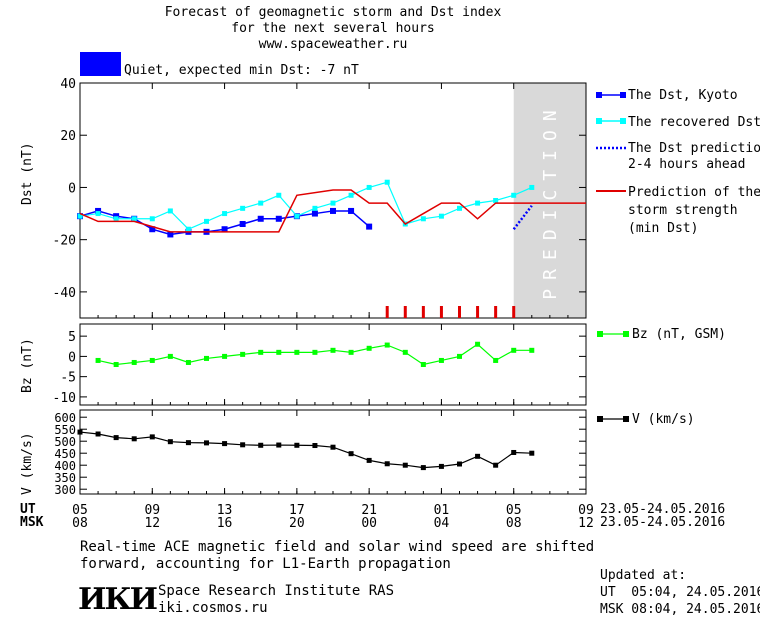 The image size is (760, 620). What do you see at coordinates (514, 523) in the screenshot?
I see `msk-tick-label: 08` at bounding box center [514, 523].